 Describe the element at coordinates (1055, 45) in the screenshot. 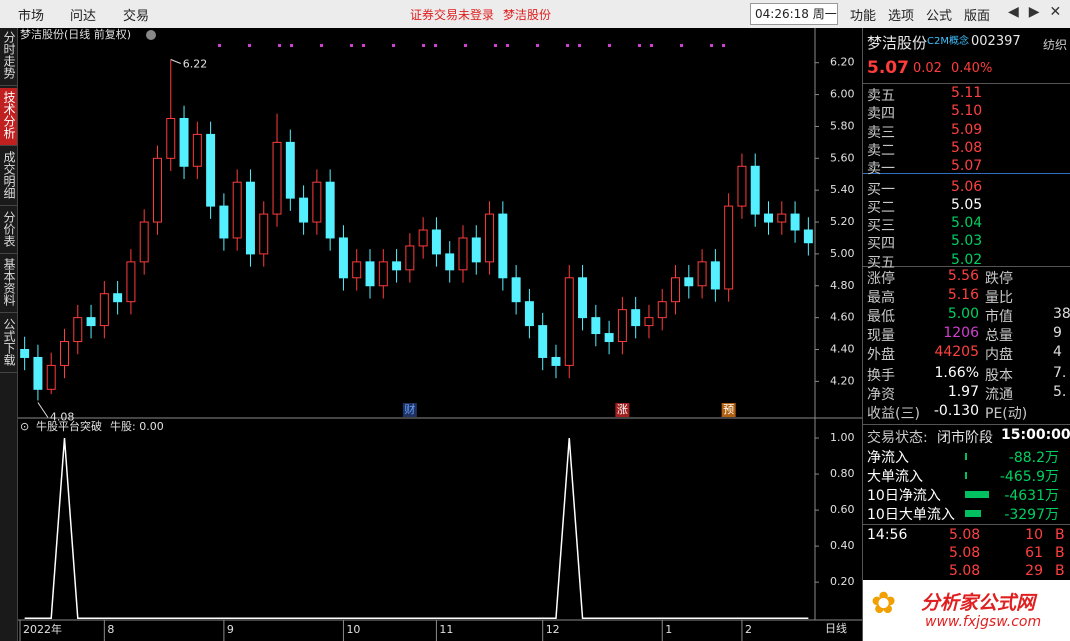

I see `industry: 纺织` at that location.